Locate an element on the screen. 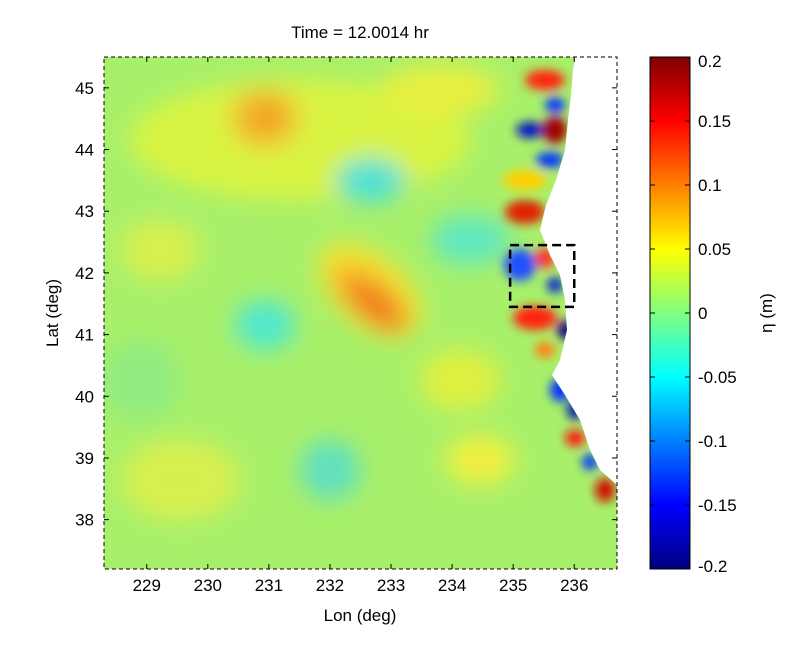 The width and height of the screenshot is (801, 646). colorbar-tick-label: -0.15 is located at coordinates (717, 505).